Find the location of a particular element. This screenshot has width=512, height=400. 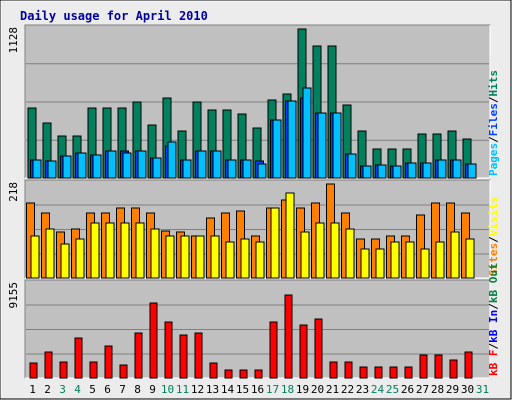

legend-middle: Sites/Visits is located at coordinates (493, 237).